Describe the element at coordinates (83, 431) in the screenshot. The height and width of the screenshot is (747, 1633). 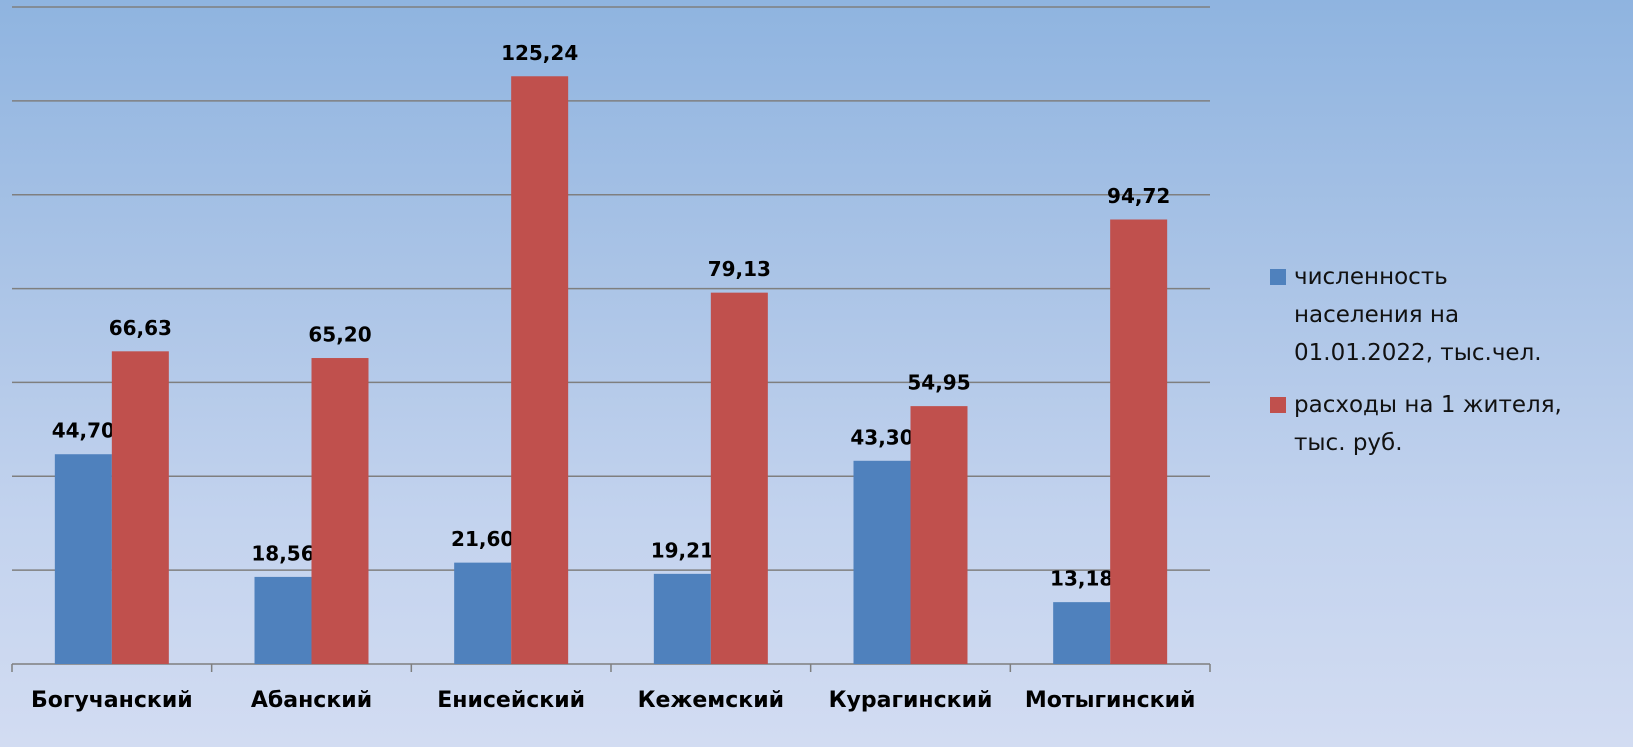
I see `data-label: 44,70` at that location.